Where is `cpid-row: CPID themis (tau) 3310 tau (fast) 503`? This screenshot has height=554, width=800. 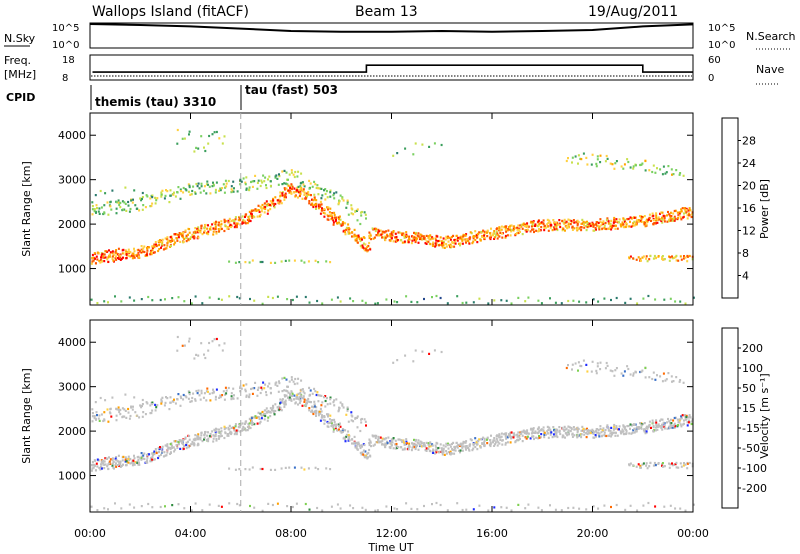 cpid-row: CPID themis (tau) 3310 tau (fast) 503 is located at coordinates (172, 96).